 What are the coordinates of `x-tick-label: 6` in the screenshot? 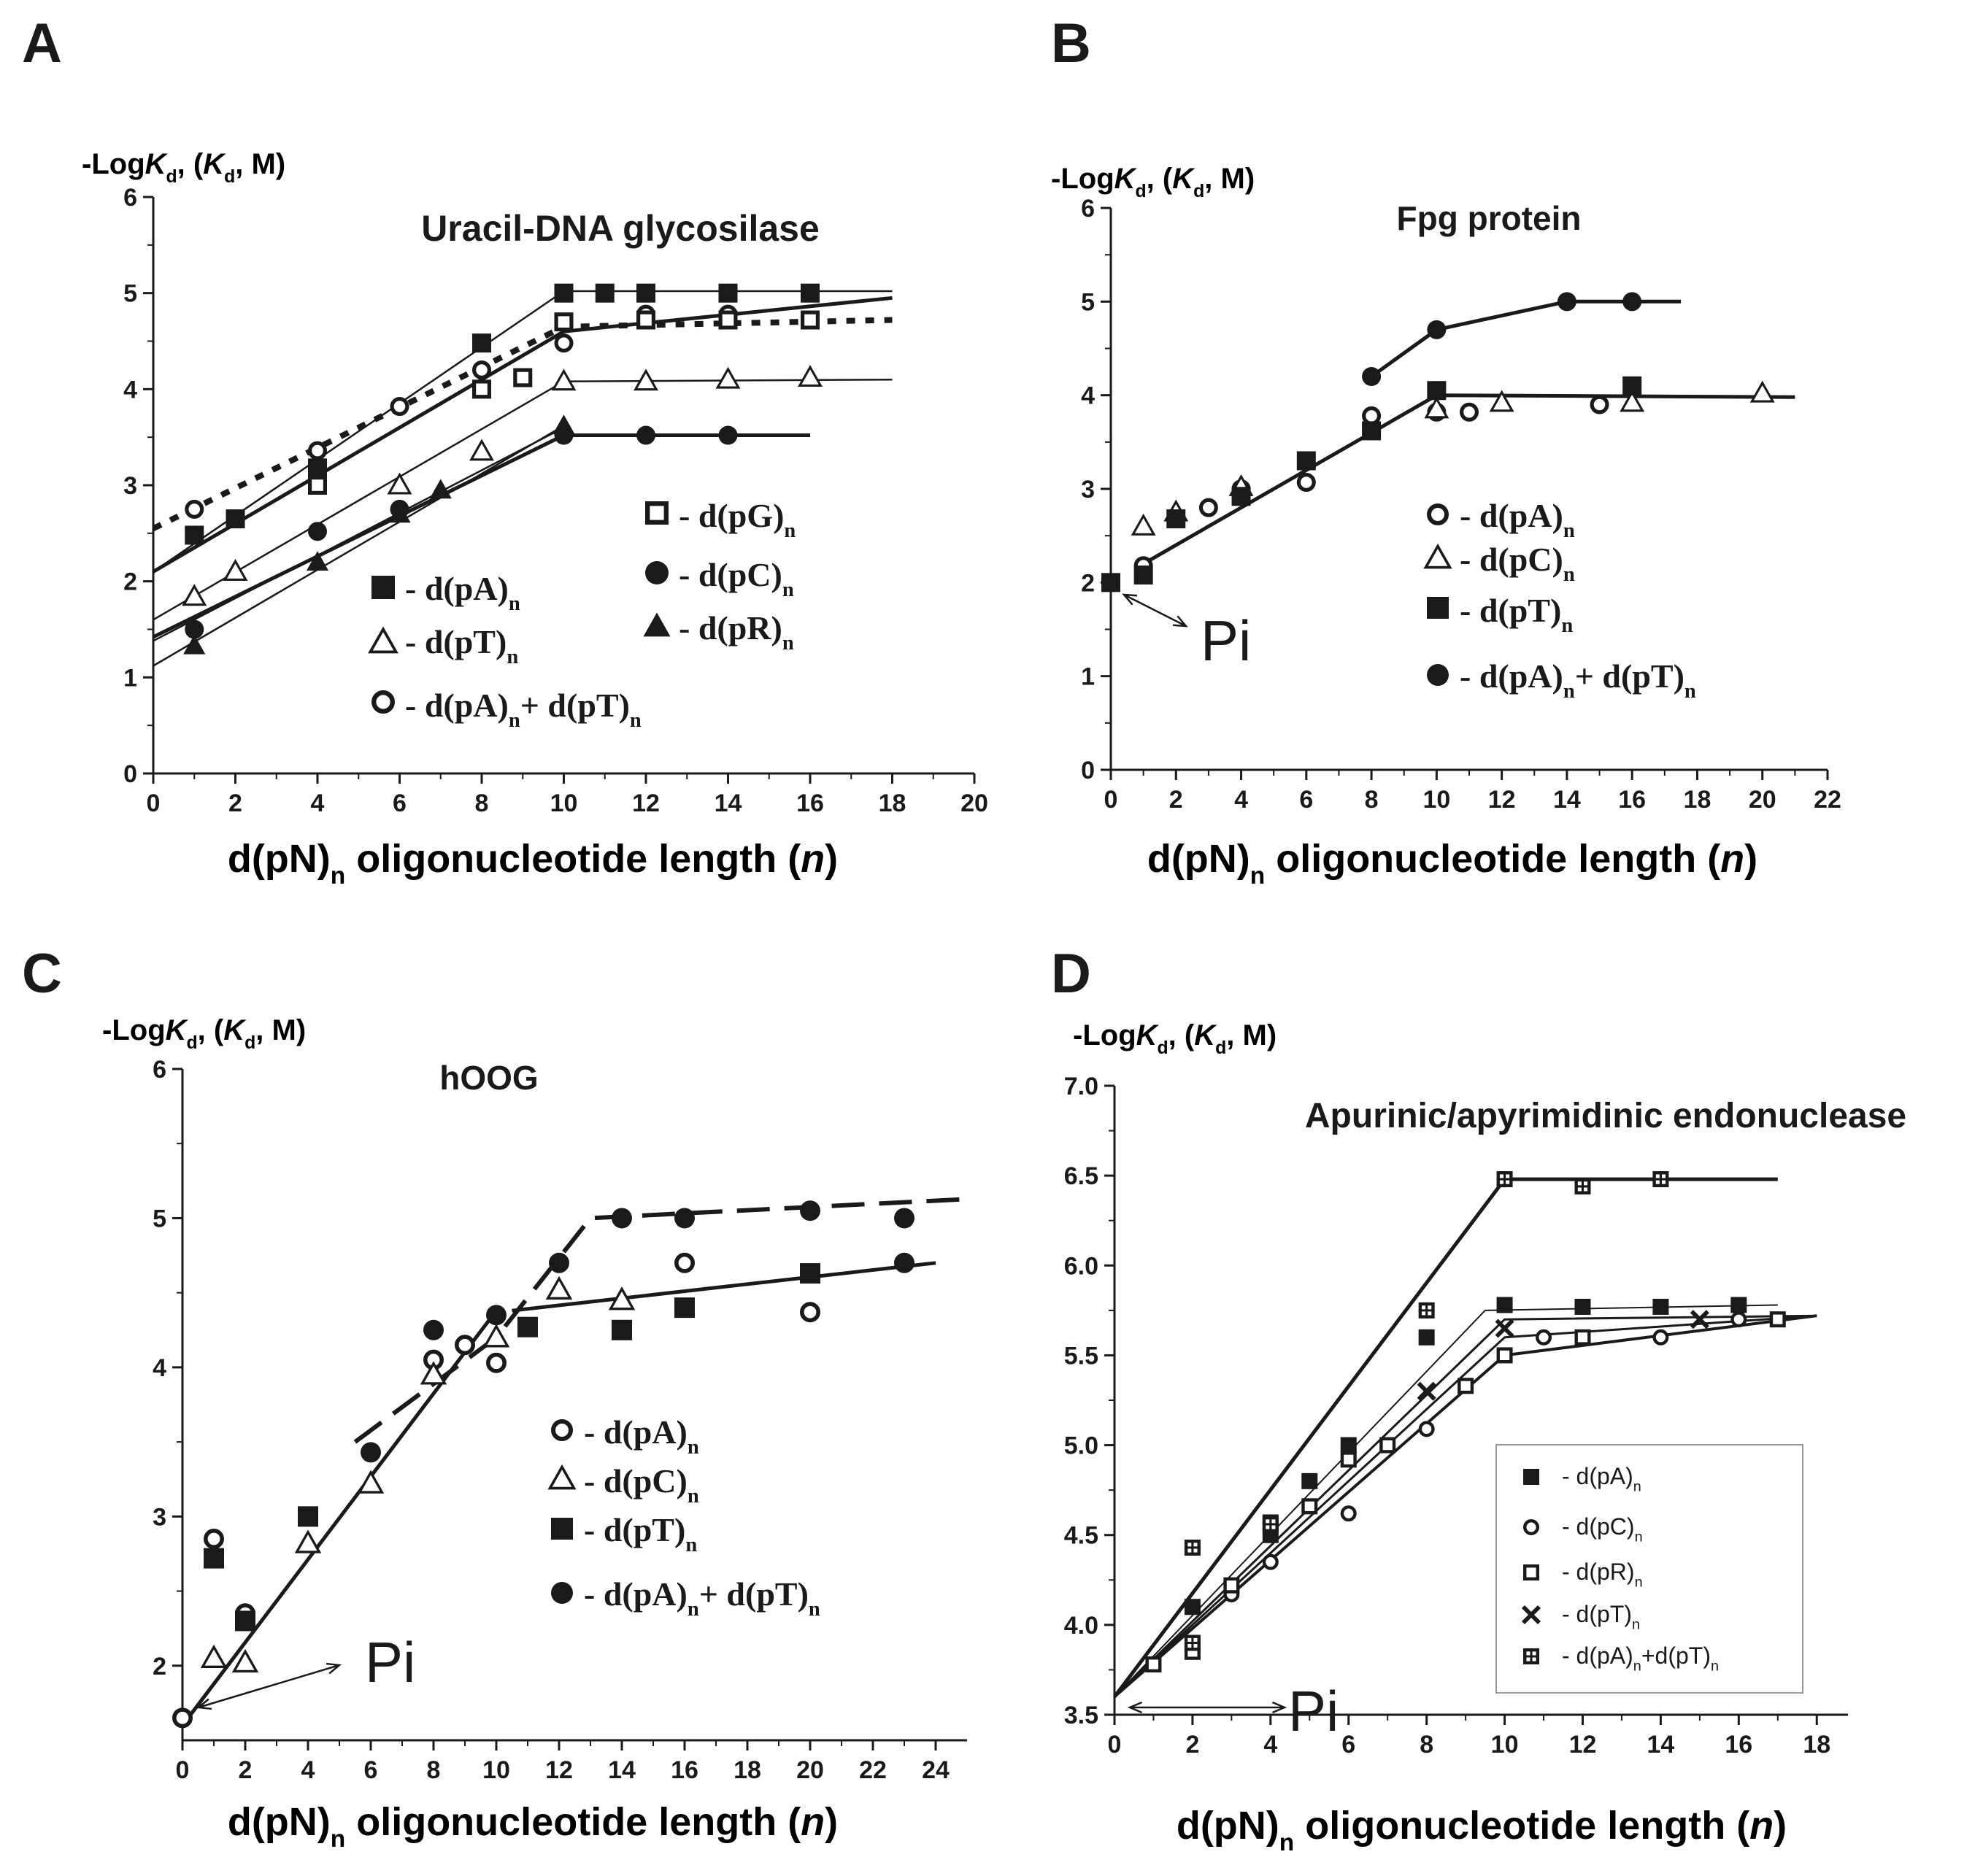 It's located at (371, 1770).